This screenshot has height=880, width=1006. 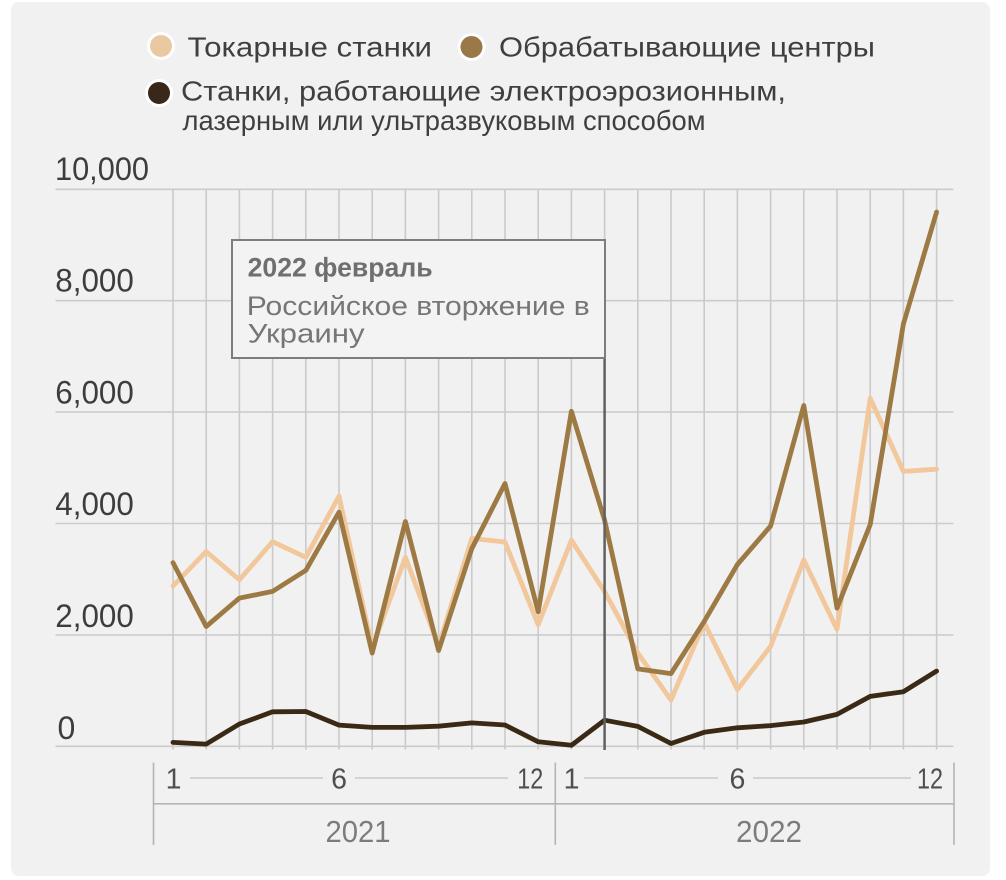 I want to click on svg-text: 8,000, so click(x=94, y=281).